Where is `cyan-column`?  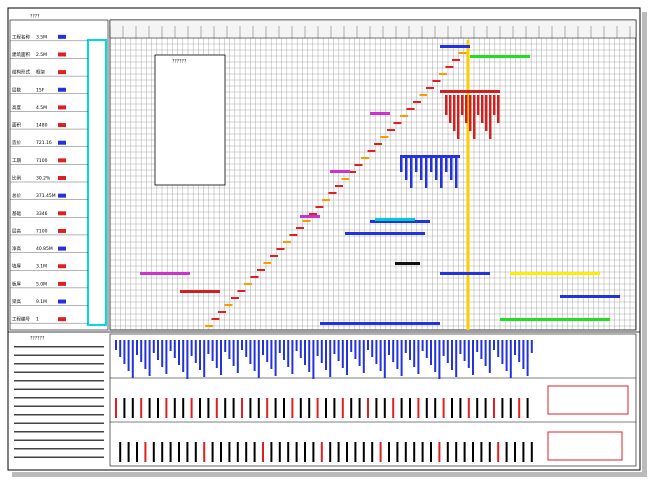
cyan-column is located at coordinates (97, 182).